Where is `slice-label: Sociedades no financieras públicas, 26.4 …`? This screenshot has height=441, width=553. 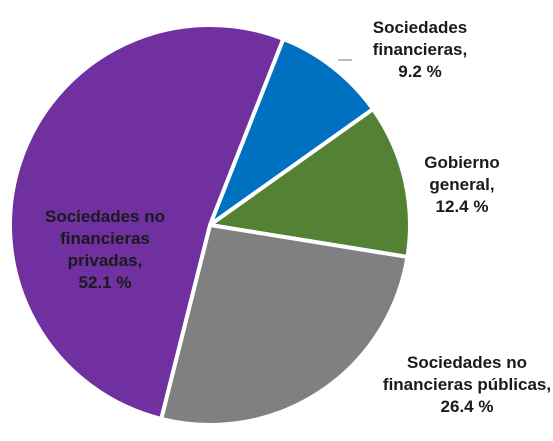 slice-label: Sociedades no financieras públicas, 26.4 … is located at coordinates (466, 385).